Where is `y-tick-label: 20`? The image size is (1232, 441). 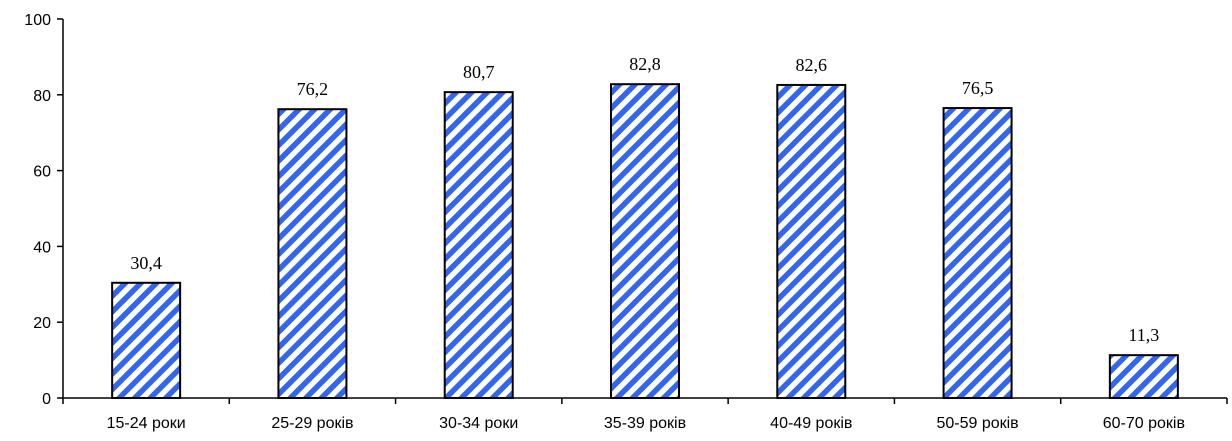
y-tick-label: 20 is located at coordinates (42, 323).